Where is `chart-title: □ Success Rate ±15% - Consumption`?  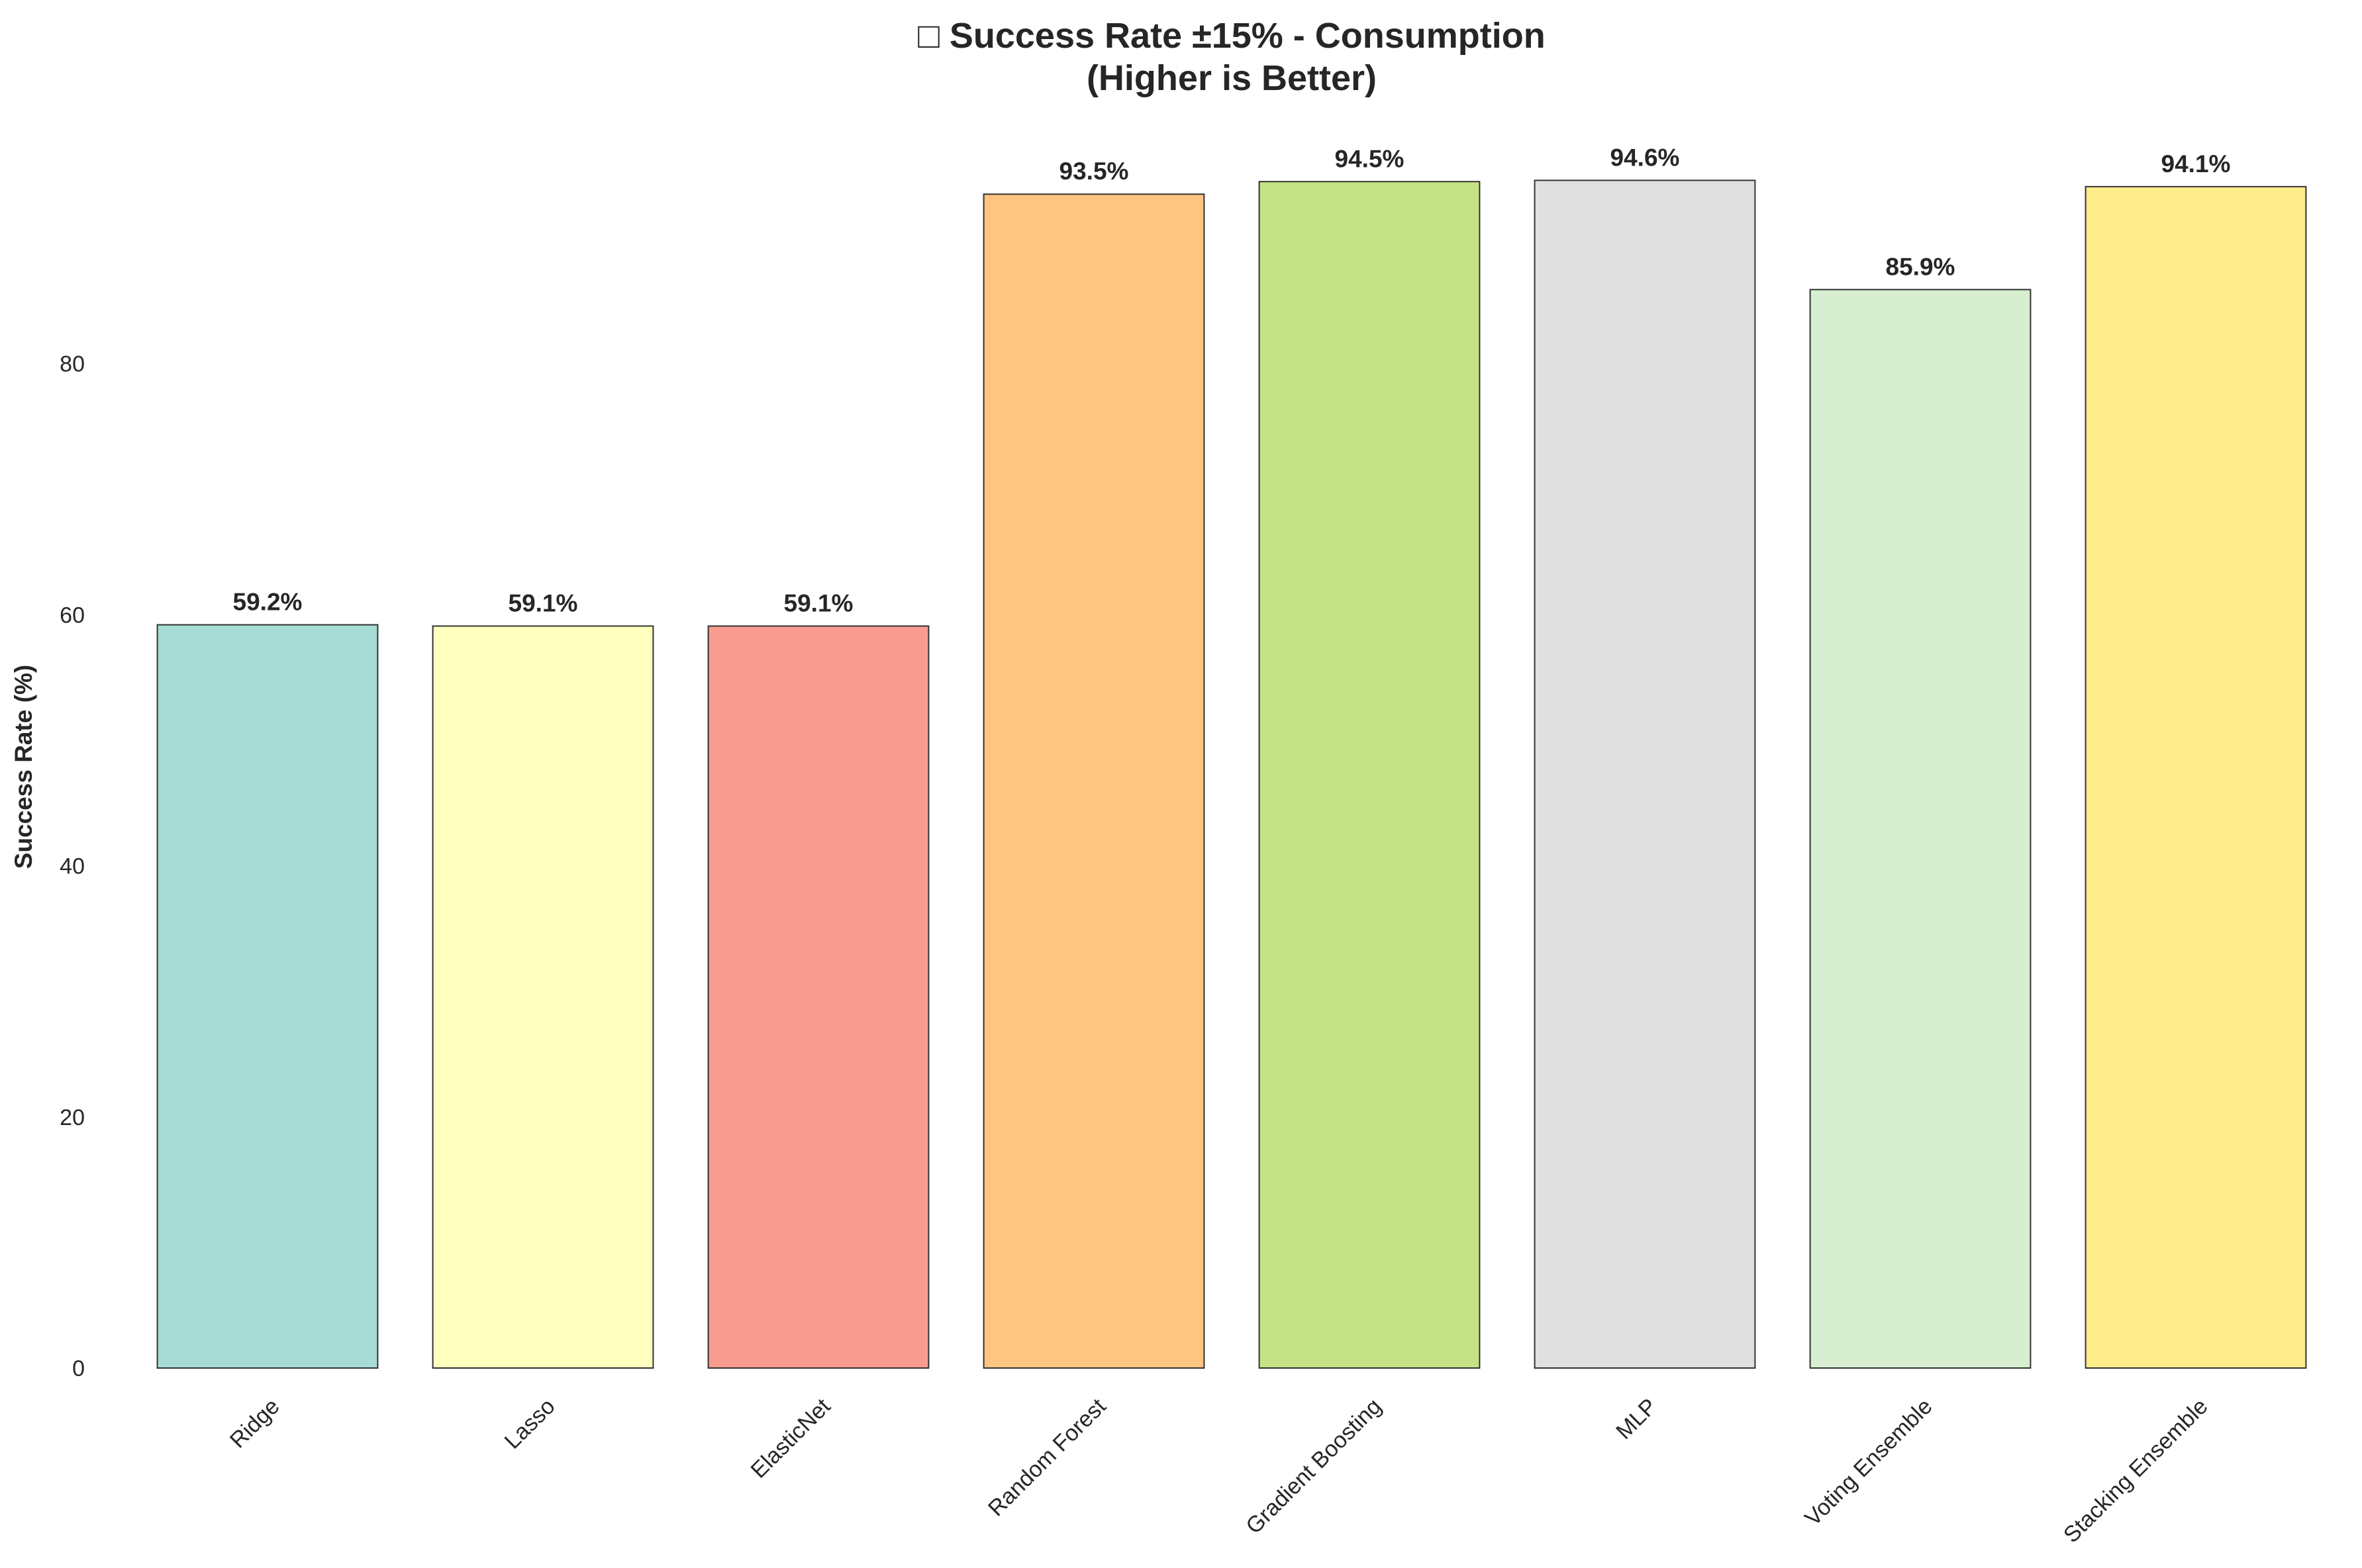 chart-title: □ Success Rate ±15% - Consumption is located at coordinates (1231, 36).